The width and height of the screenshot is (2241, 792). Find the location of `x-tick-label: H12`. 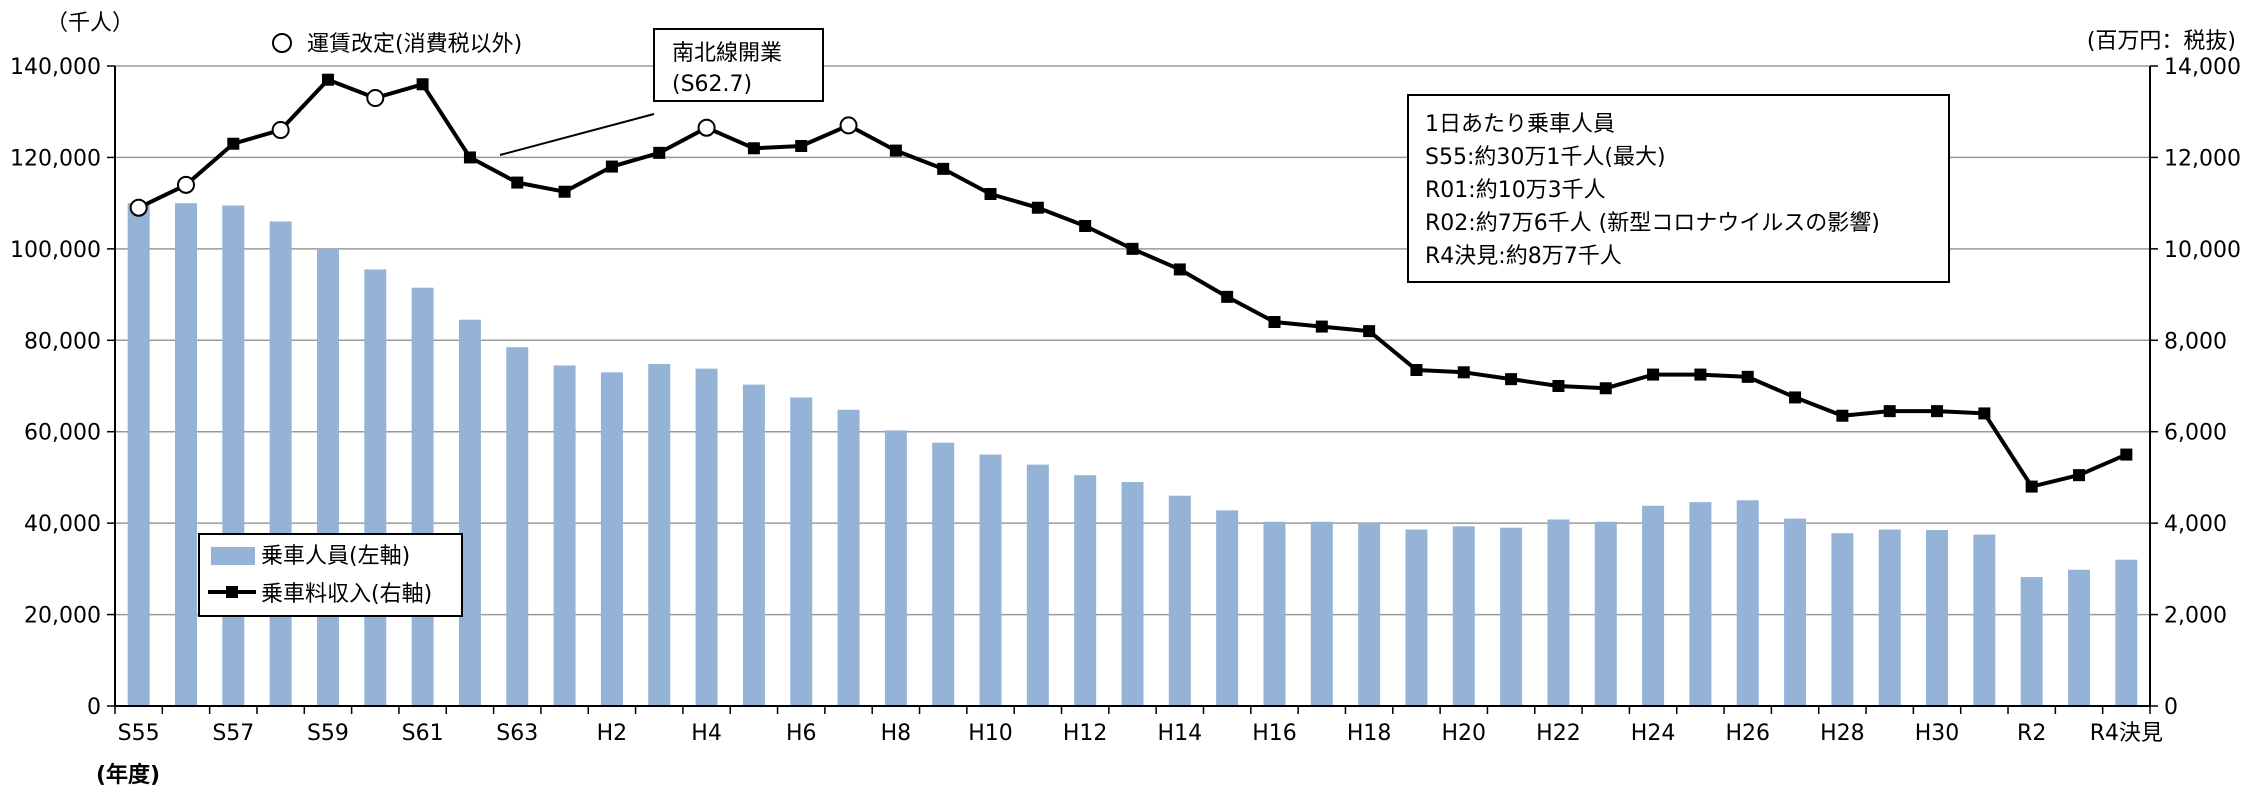

x-tick-label: H12 is located at coordinates (1085, 733).